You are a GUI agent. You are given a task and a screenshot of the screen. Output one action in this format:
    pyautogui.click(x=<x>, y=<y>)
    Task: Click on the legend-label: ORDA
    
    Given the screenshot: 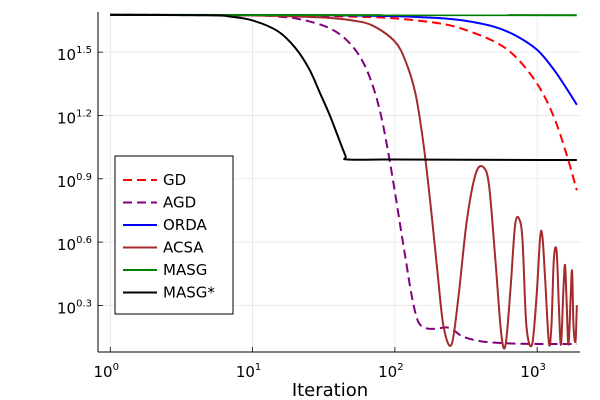 What is the action you would take?
    pyautogui.click(x=185, y=225)
    